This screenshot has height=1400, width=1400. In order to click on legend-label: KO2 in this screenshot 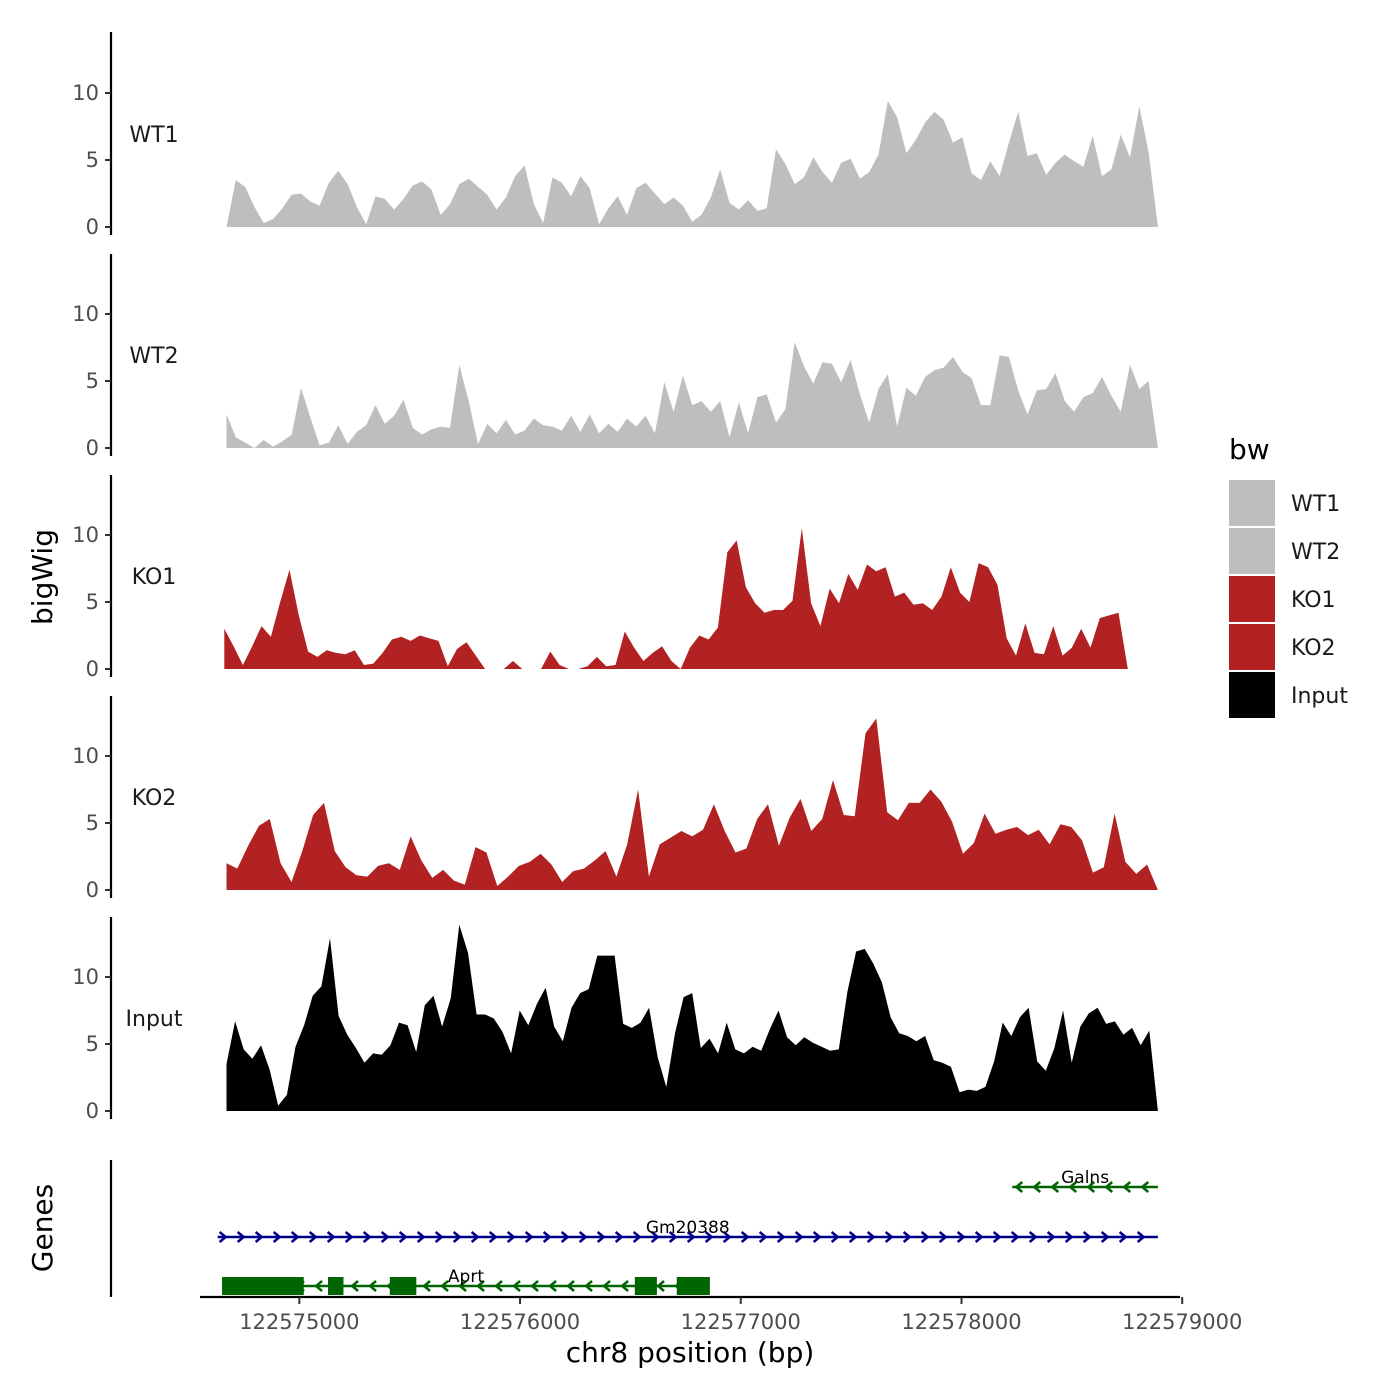, I will do `click(1313, 648)`.